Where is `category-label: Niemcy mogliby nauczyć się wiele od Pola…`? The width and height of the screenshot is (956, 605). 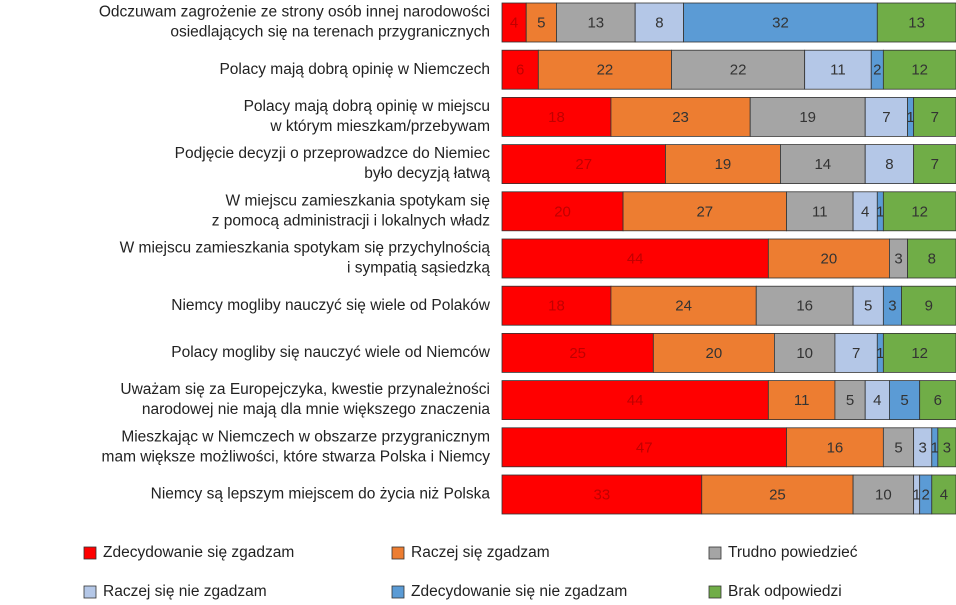
category-label: Niemcy mogliby nauczyć się wiele od Pola… is located at coordinates (331, 305).